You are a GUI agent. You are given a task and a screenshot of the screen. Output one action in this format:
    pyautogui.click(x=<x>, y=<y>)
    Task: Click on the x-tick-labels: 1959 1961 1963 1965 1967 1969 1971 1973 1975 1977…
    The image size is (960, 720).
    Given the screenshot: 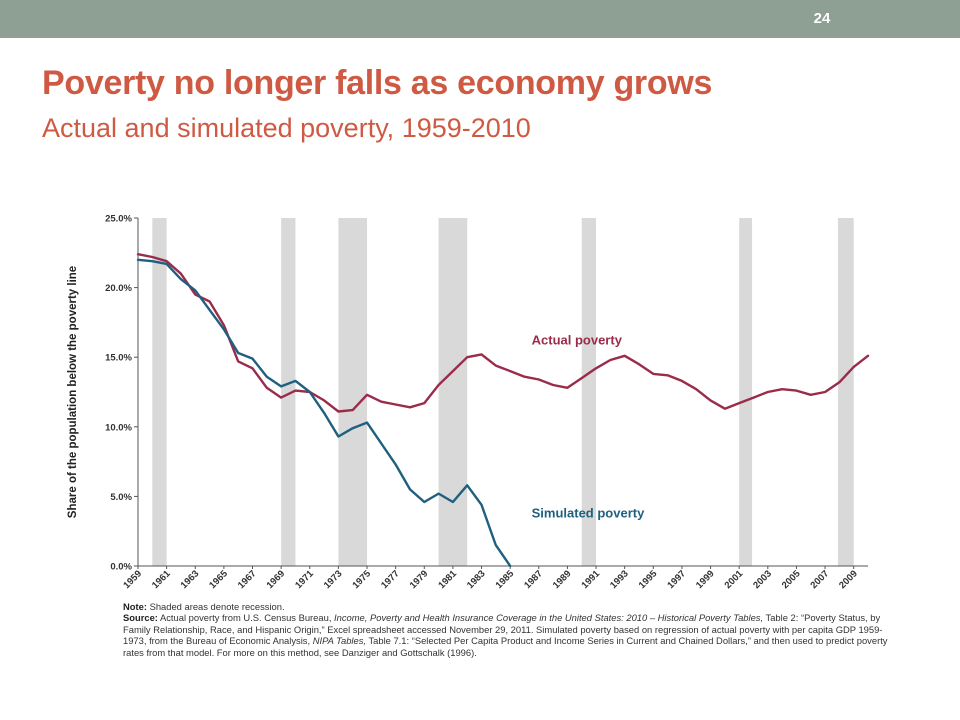 What is the action you would take?
    pyautogui.click(x=490, y=579)
    